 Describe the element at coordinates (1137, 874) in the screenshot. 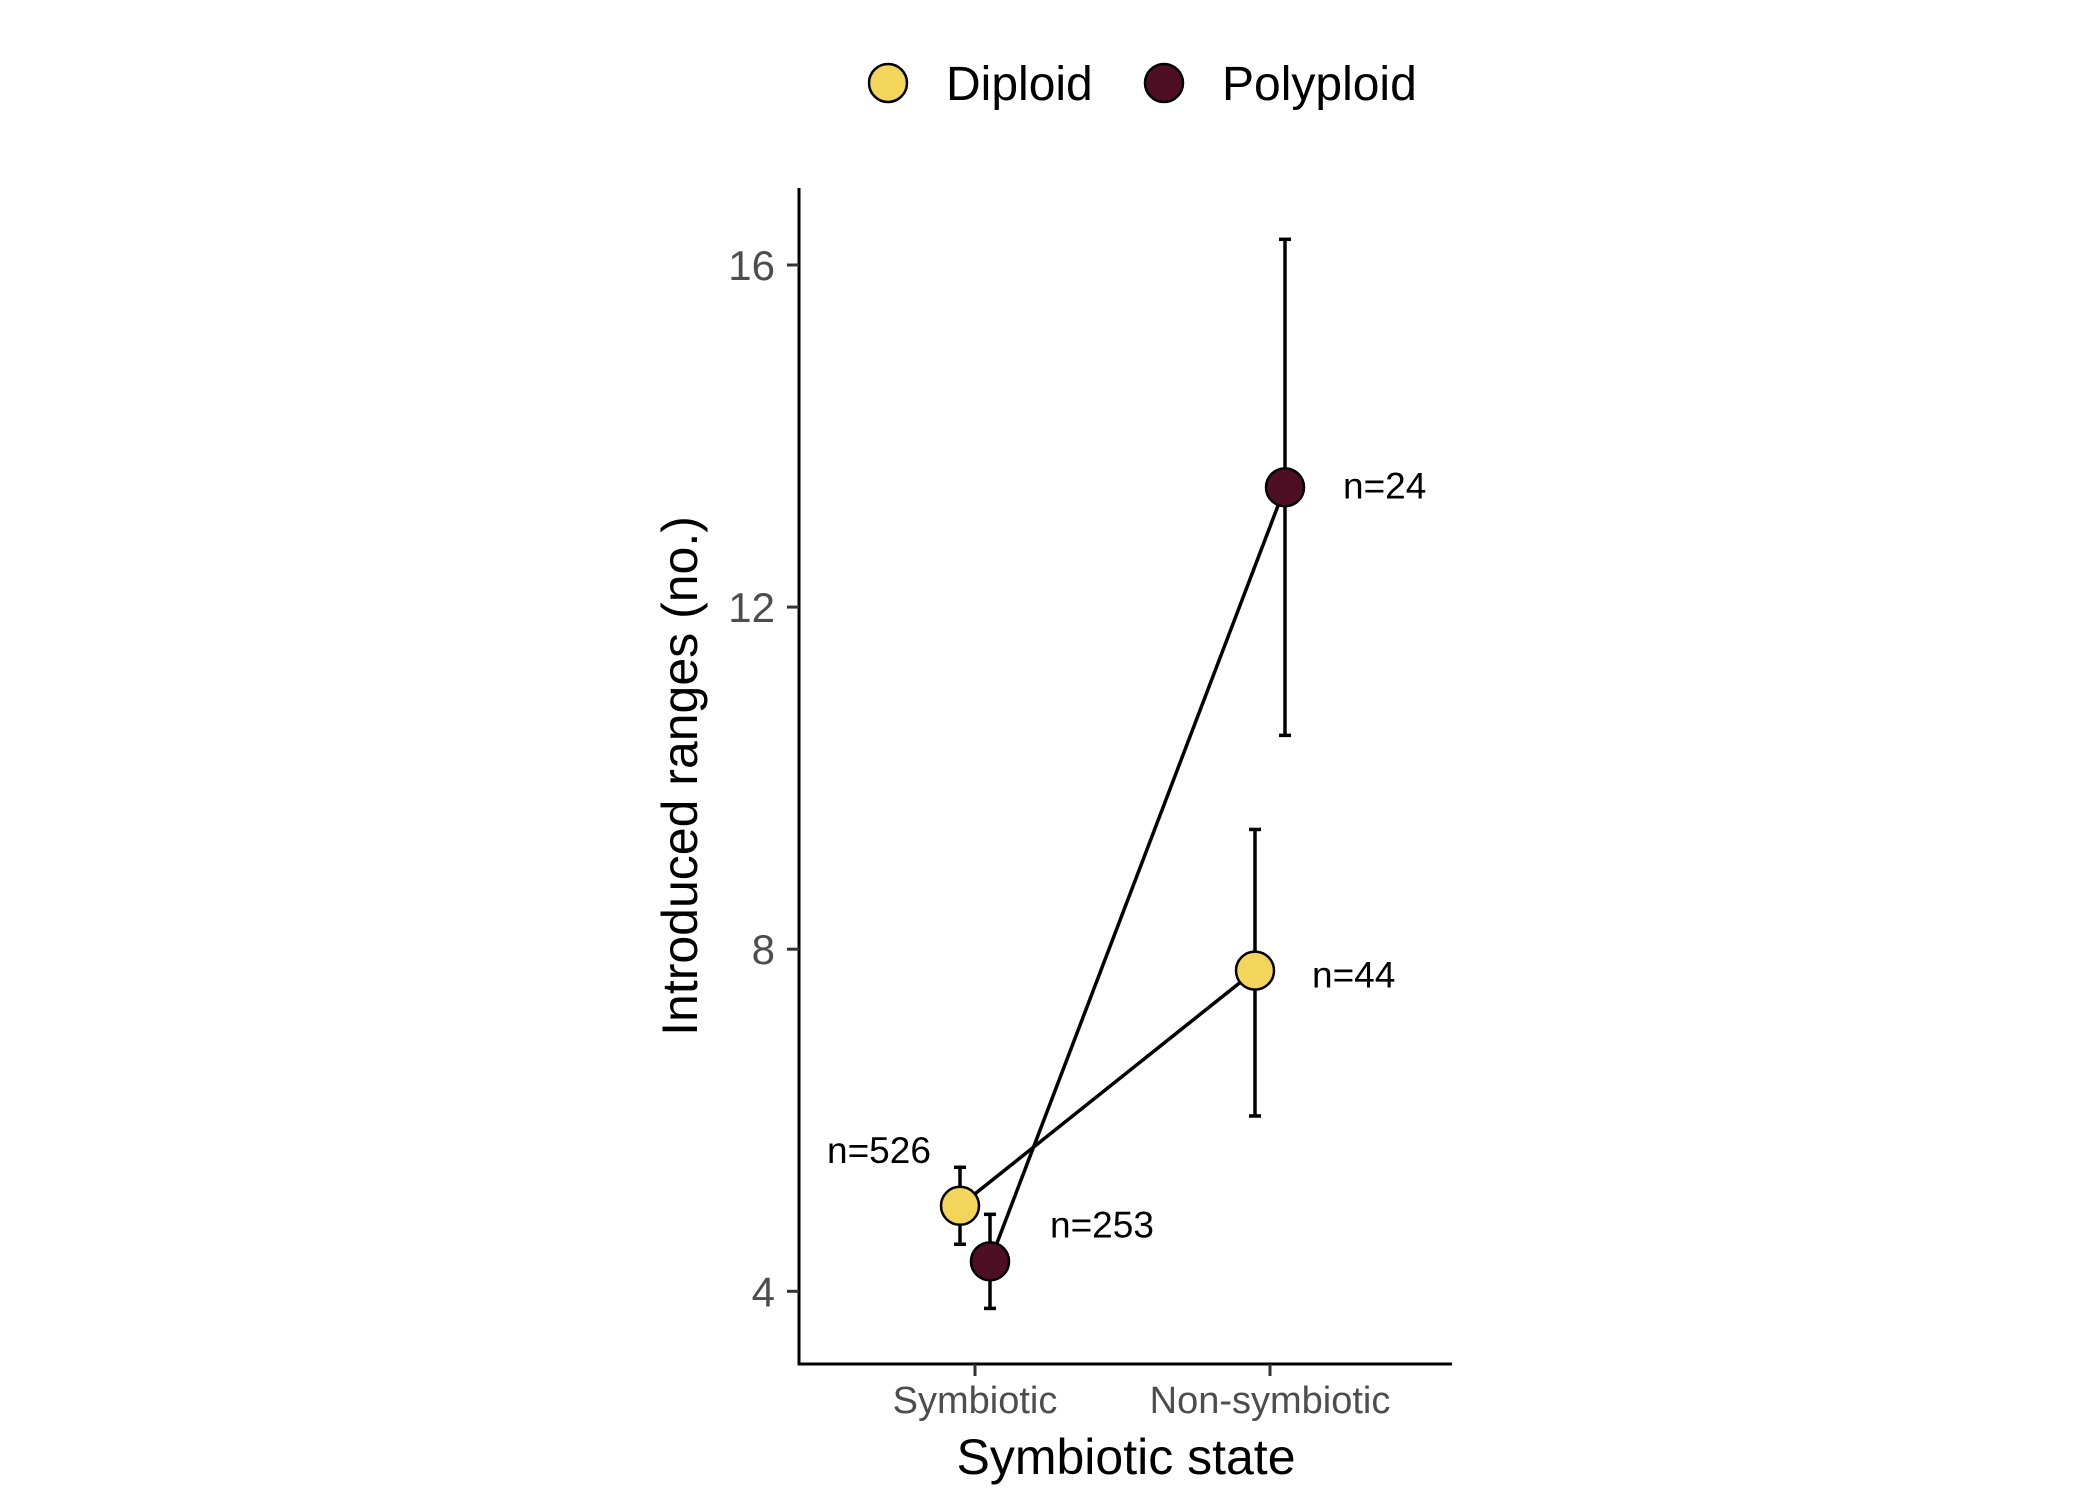

I see `series-line-polyploid` at that location.